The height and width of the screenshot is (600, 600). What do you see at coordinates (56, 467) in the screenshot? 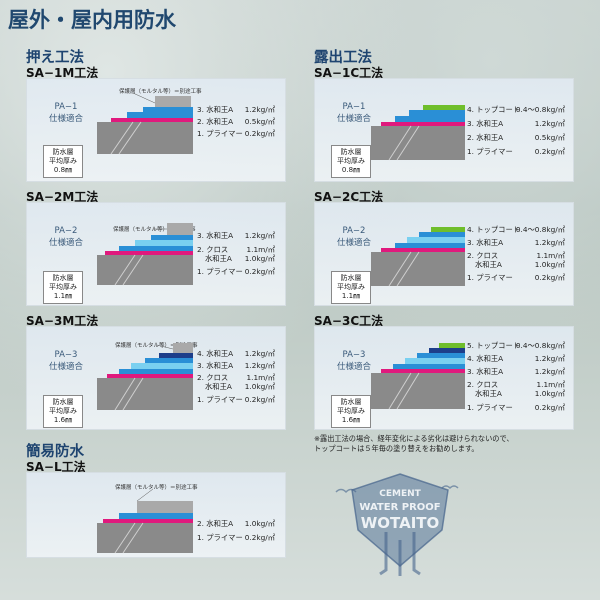
I see `title-sal: SA−L工法` at bounding box center [56, 467].